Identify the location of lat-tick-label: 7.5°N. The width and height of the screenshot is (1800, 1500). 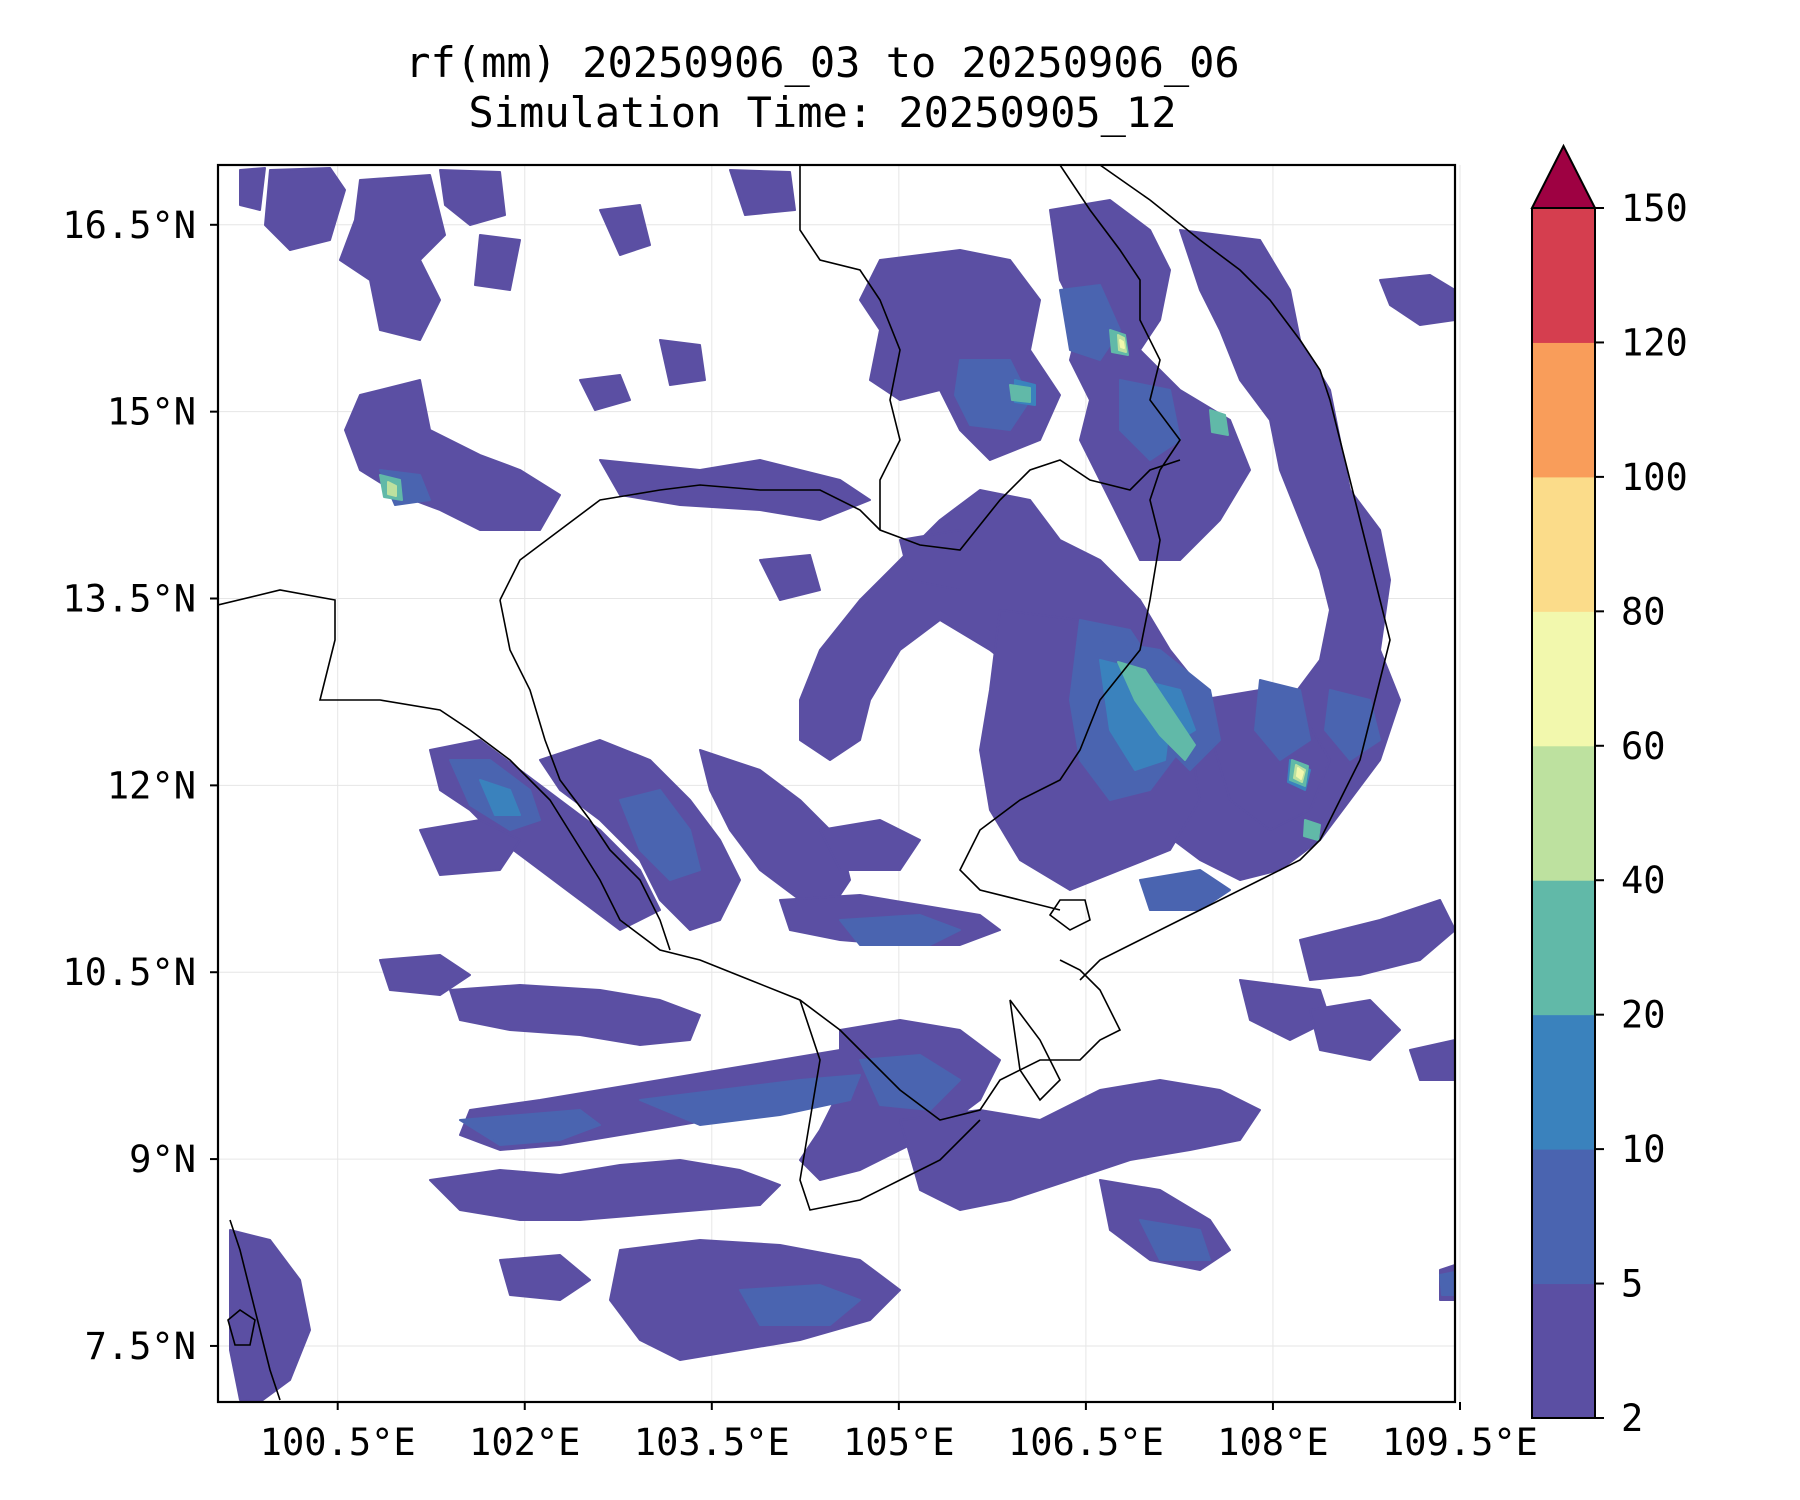
(140, 1346).